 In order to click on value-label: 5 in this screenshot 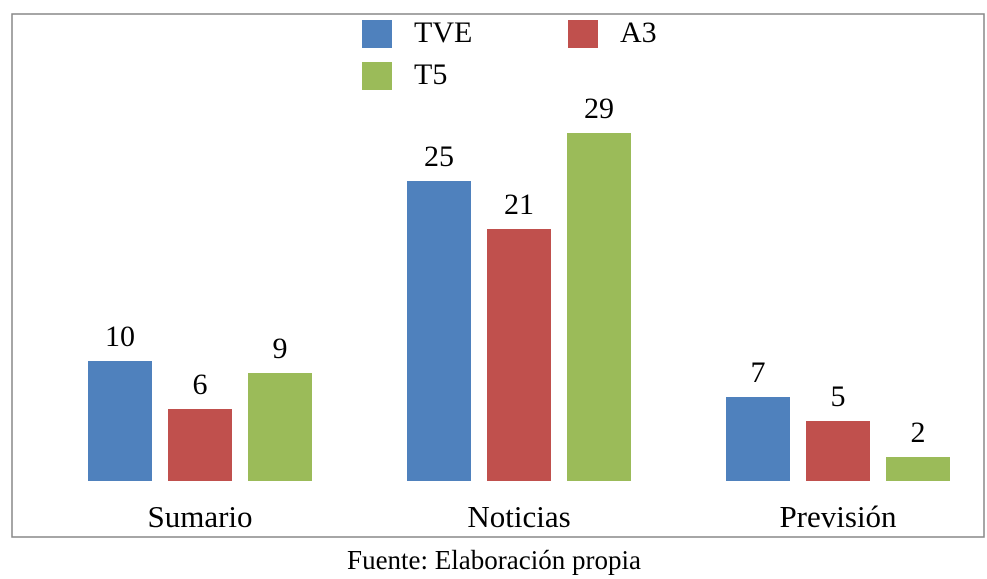, I will do `click(838, 396)`.